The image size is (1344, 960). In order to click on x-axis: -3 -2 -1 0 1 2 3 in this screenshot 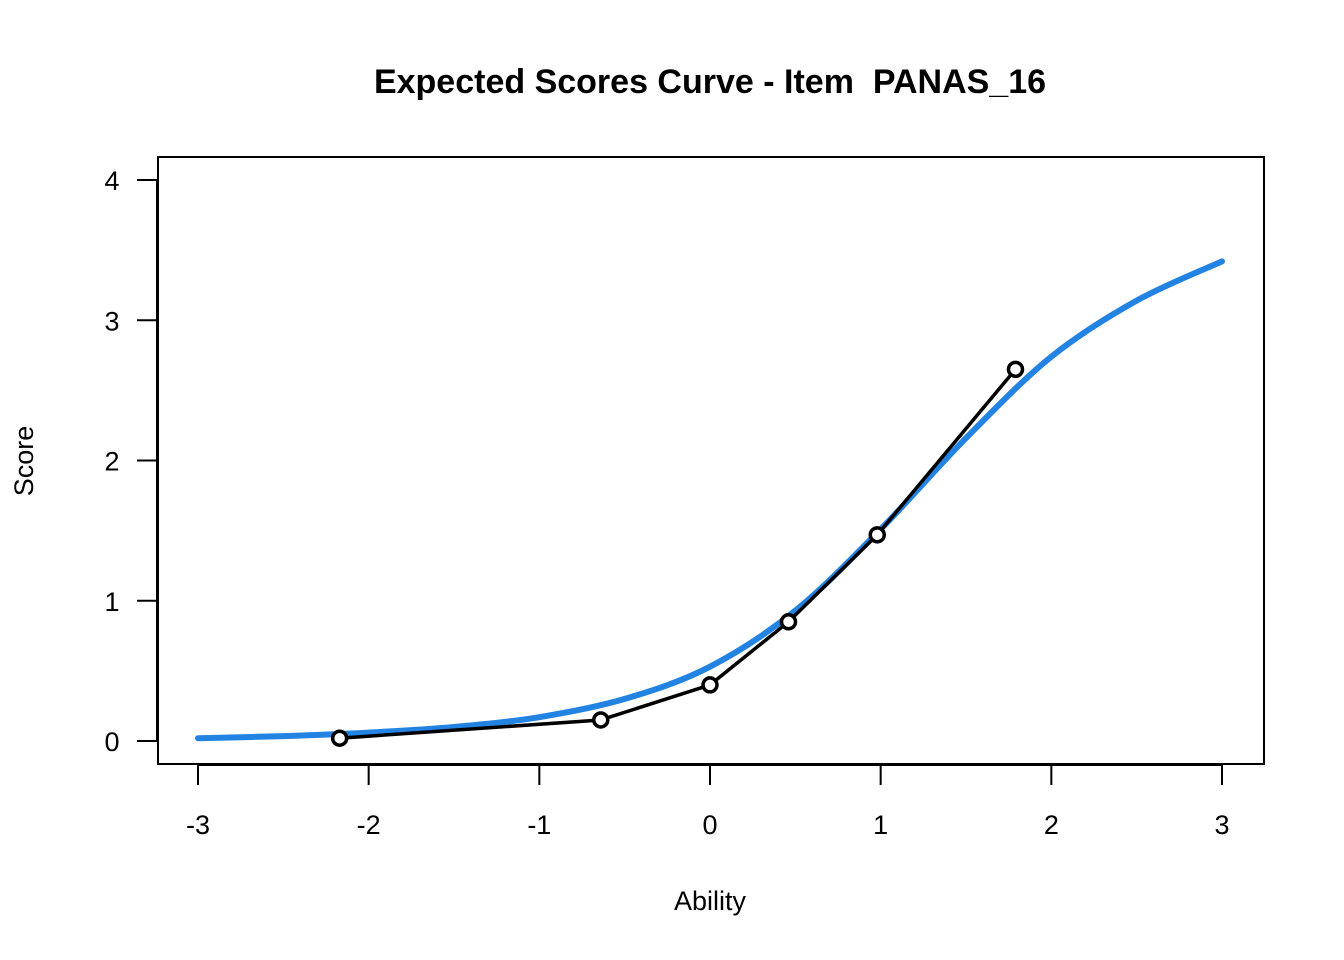, I will do `click(708, 802)`.